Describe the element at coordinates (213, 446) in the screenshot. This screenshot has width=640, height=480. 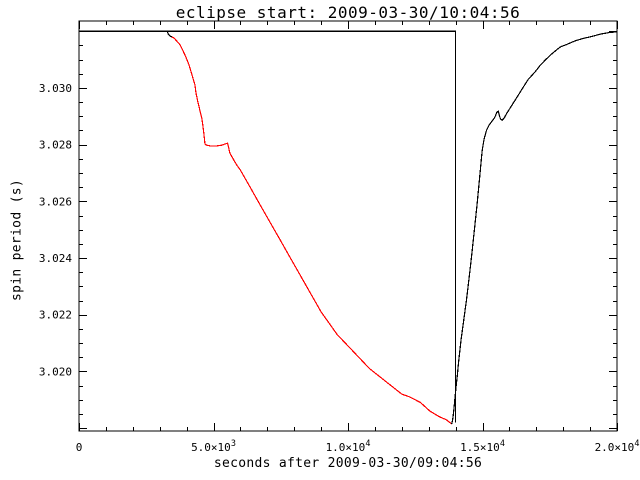
I see `svg-text: 5.0×10³` at that location.